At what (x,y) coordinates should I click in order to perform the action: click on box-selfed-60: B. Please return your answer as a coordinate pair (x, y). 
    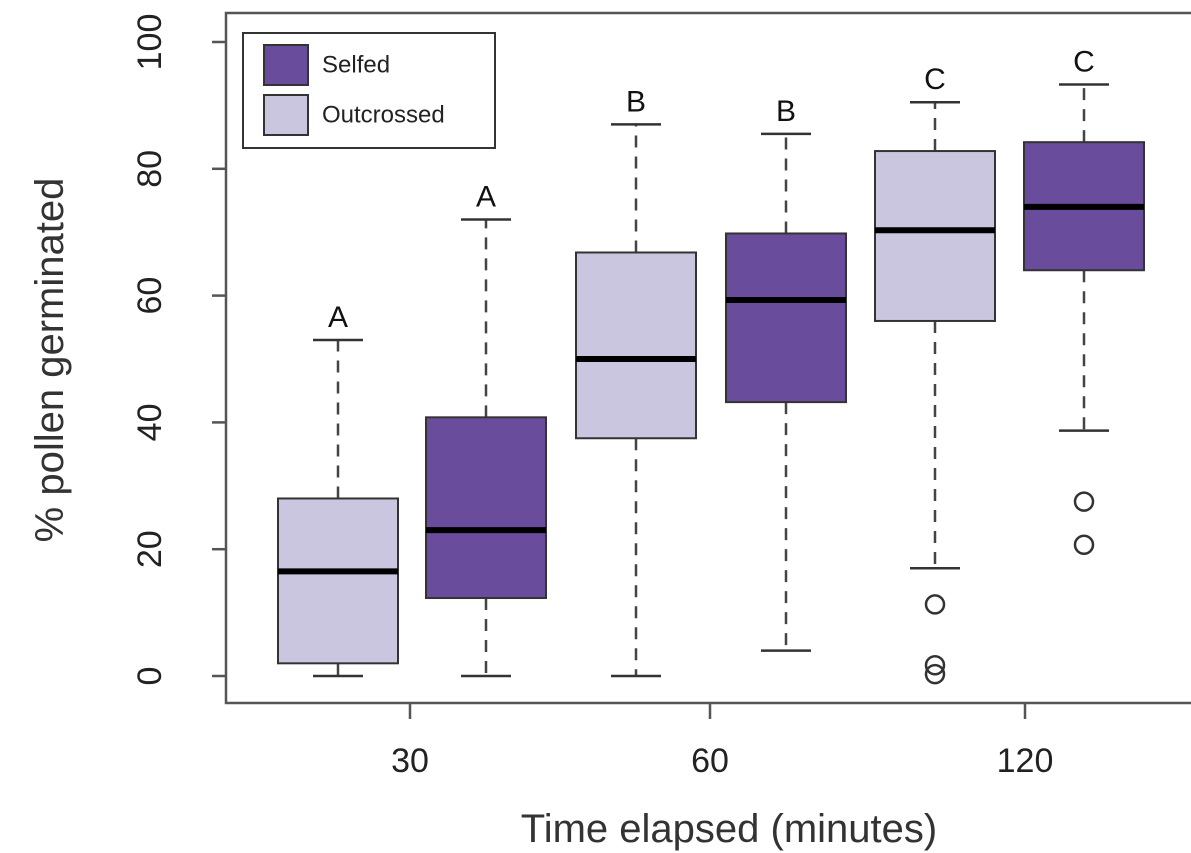
    Looking at the image, I should click on (786, 373).